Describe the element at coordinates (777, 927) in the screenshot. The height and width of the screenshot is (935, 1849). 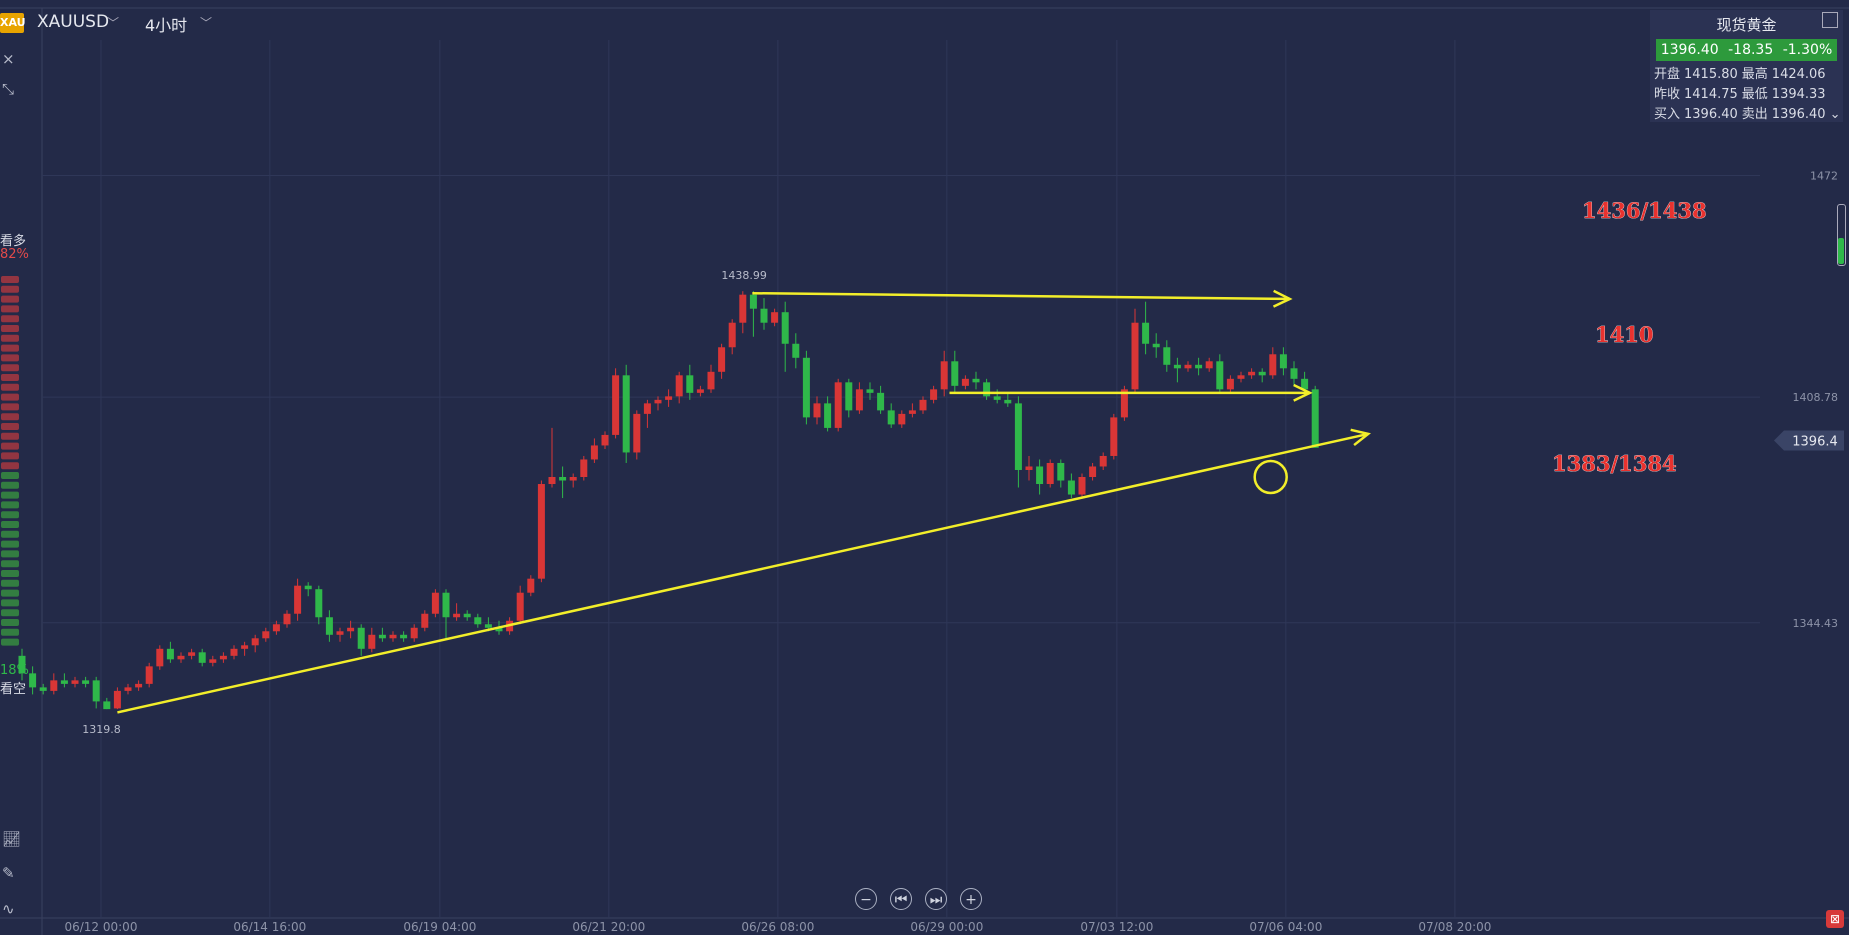
I see `x-tick-label: 06/26 08:00` at that location.